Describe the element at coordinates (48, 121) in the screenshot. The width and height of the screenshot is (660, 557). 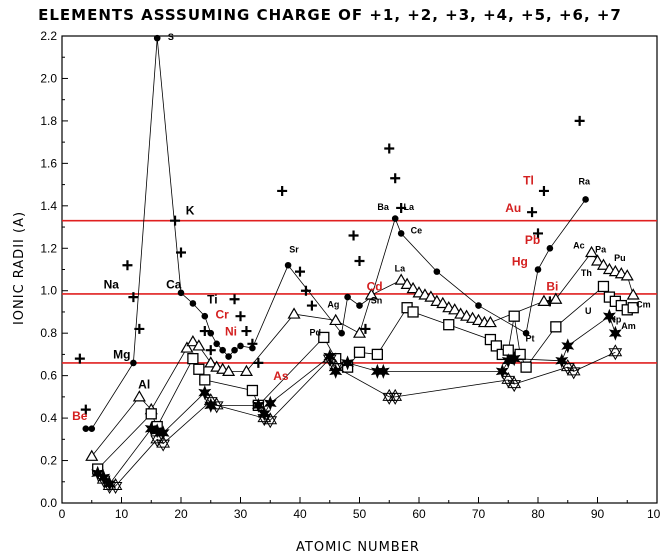
I see `y-tick-label: 1.8` at that location.